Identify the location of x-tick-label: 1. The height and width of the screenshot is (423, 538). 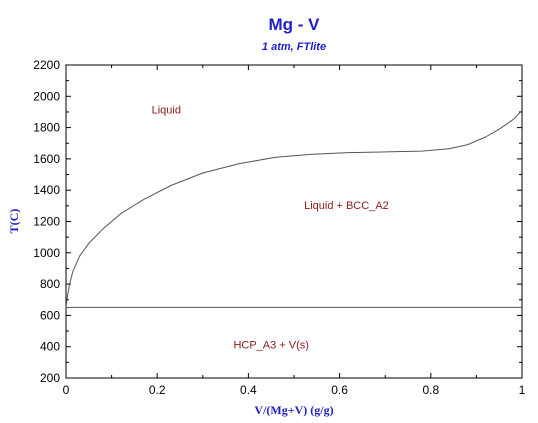
(522, 390).